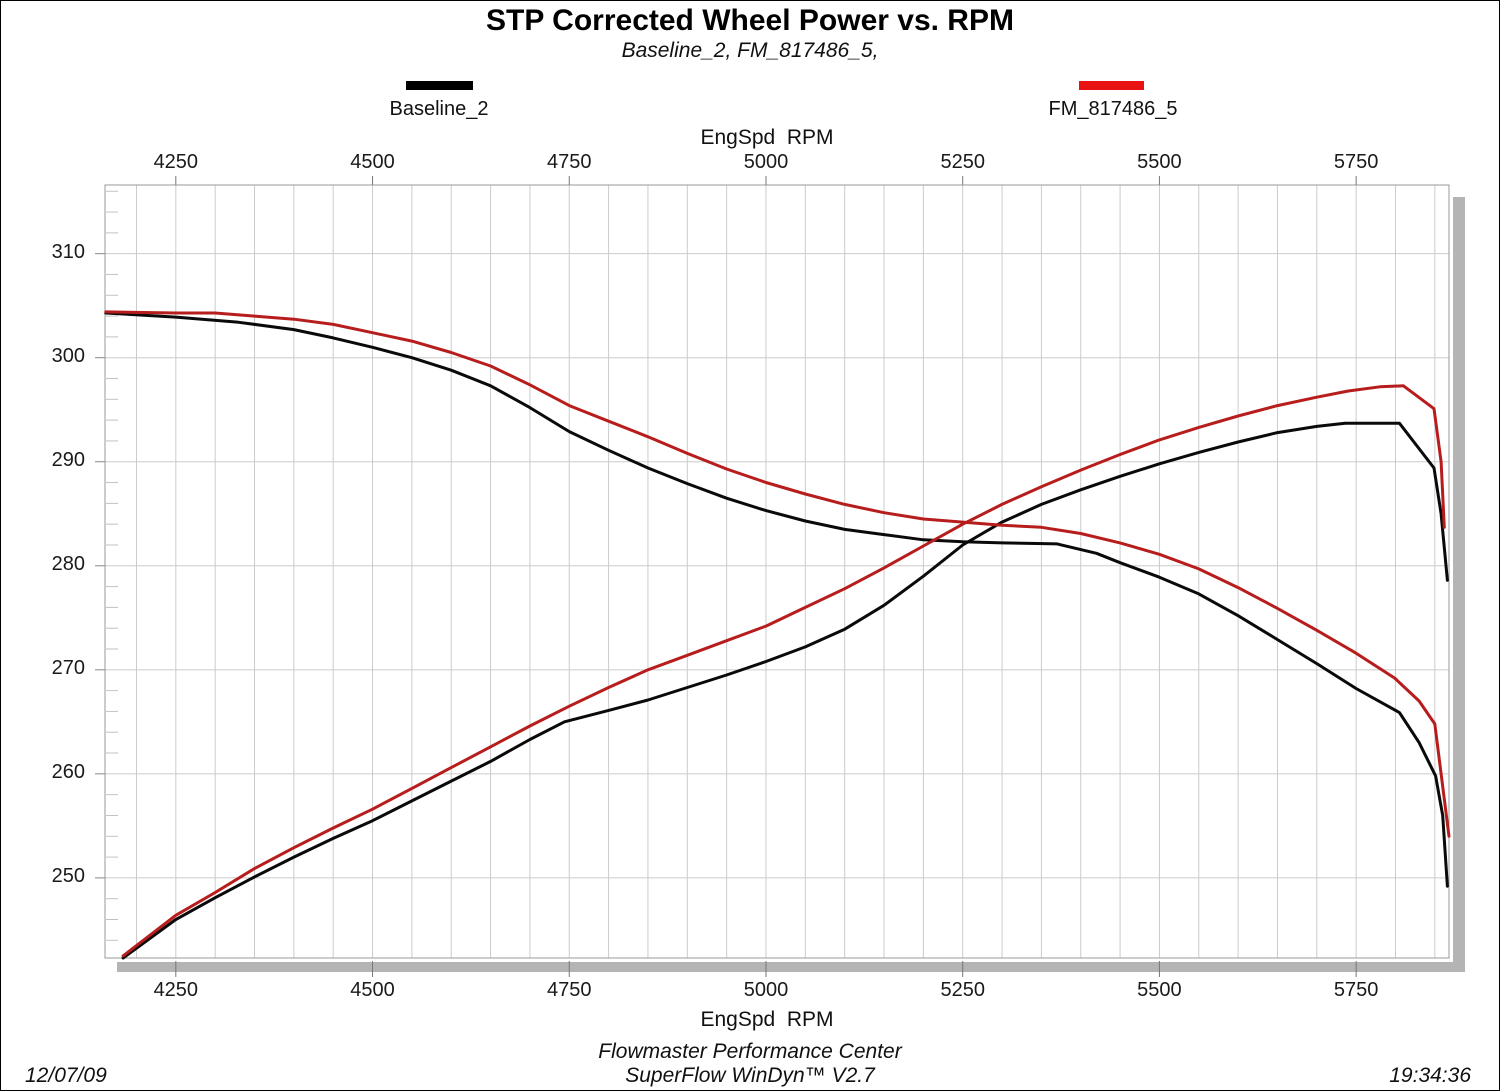  What do you see at coordinates (766, 162) in the screenshot?
I see `x-tick-label-top: 5000` at bounding box center [766, 162].